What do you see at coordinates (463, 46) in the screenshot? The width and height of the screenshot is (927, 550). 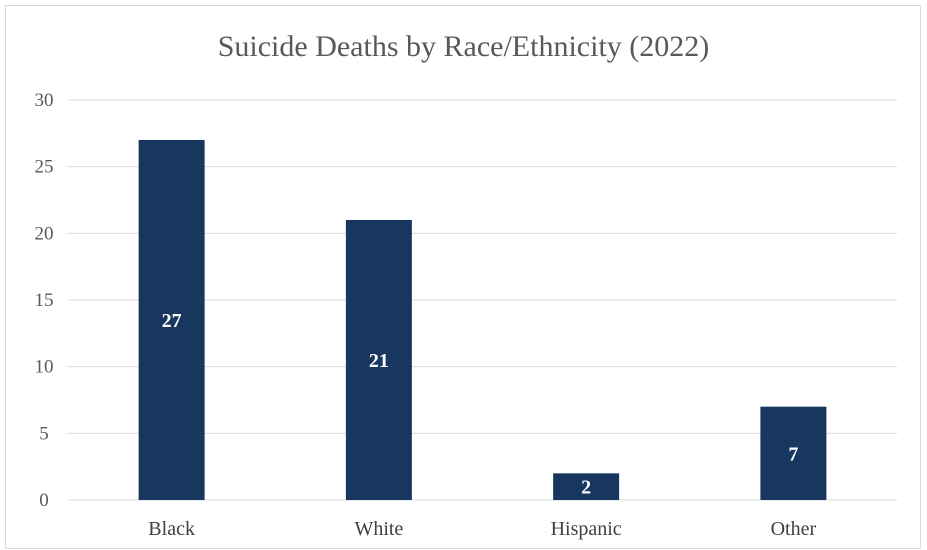 I see `chart-title: Suicide Deaths by Race/Ethnicity (2022)` at bounding box center [463, 46].